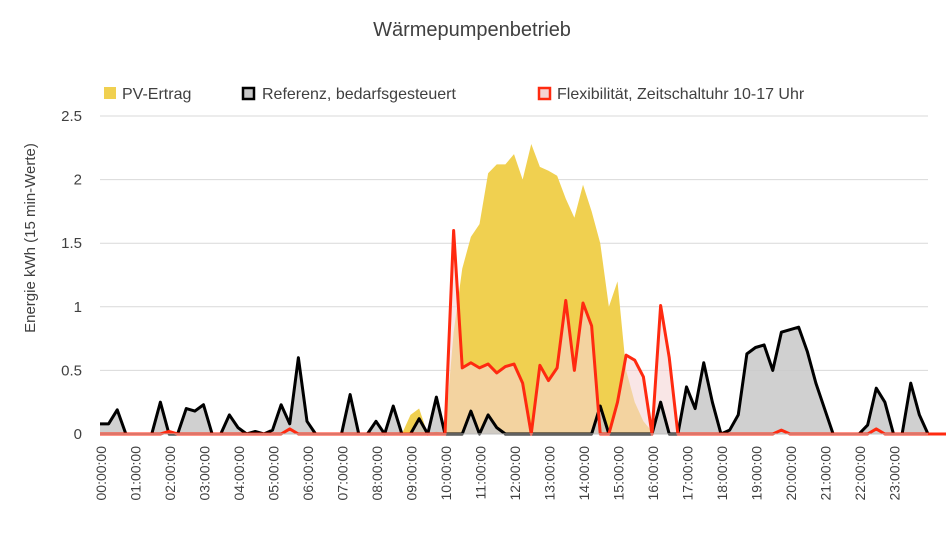 This screenshot has height=536, width=946. Describe the element at coordinates (156, 94) in the screenshot. I see `legend-label-pv-ertrag: PV-Ertrag` at that location.